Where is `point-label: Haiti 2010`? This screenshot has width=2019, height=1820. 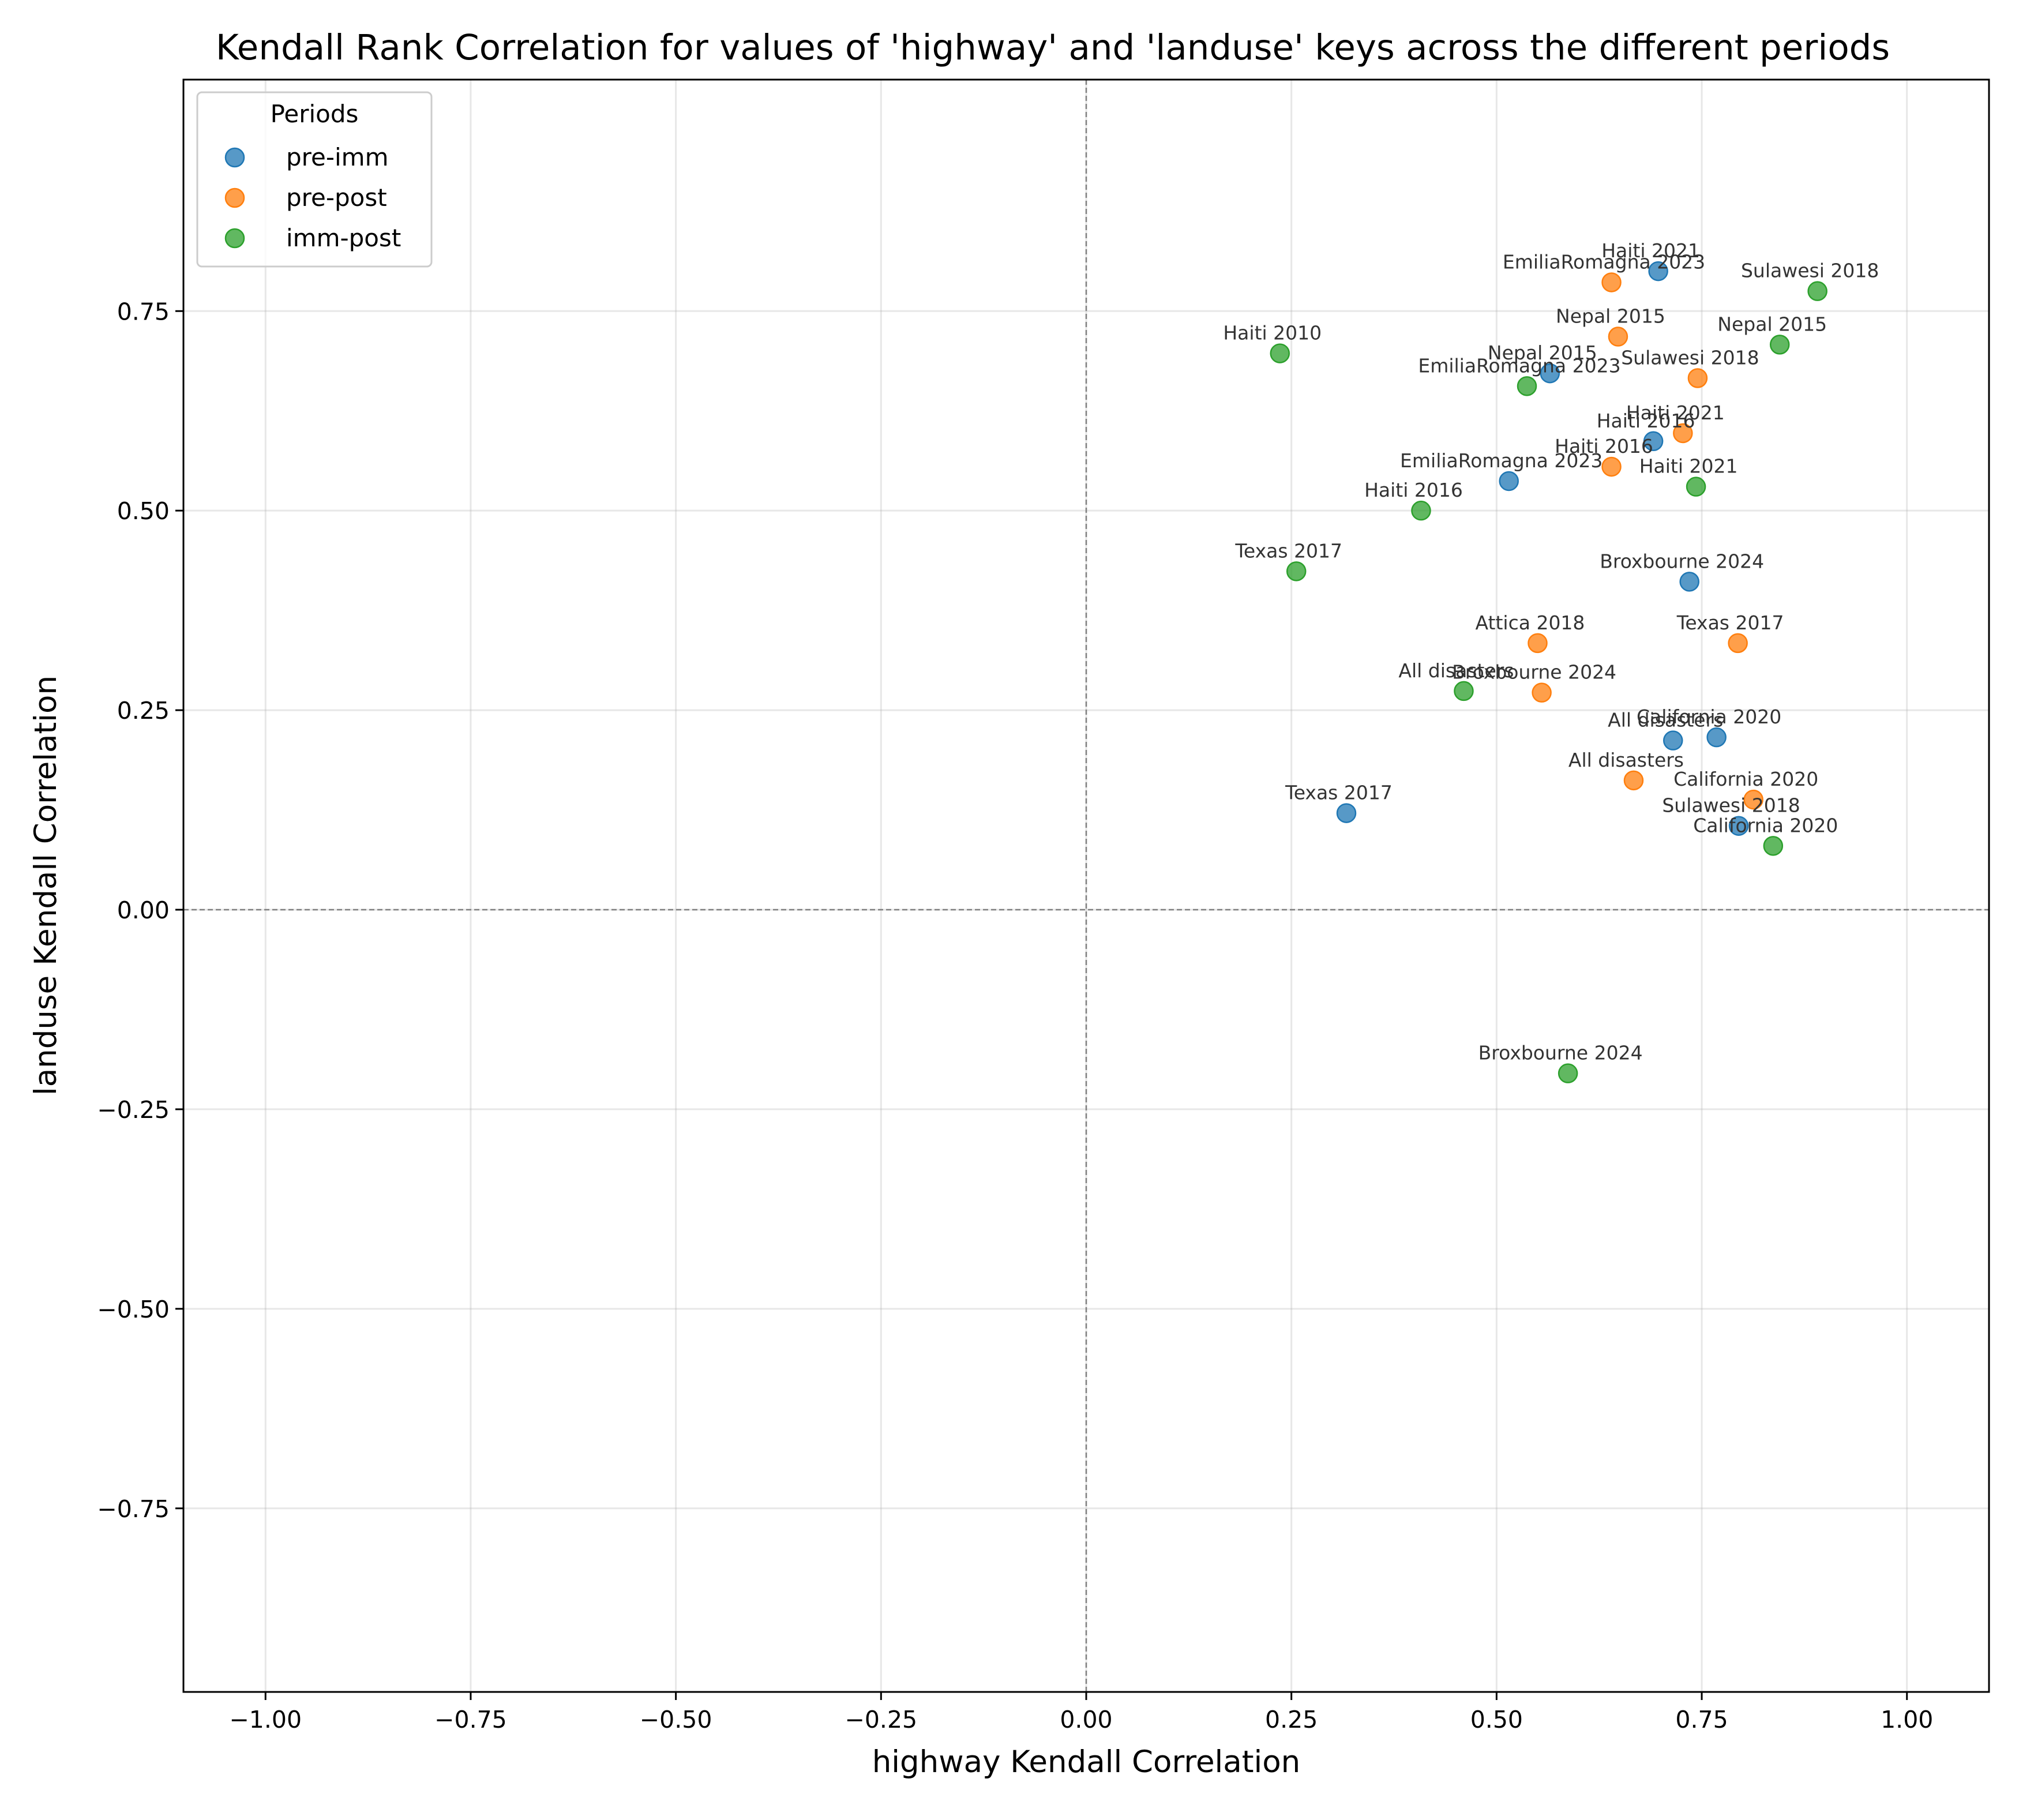
point-label: Haiti 2010 is located at coordinates (1272, 333).